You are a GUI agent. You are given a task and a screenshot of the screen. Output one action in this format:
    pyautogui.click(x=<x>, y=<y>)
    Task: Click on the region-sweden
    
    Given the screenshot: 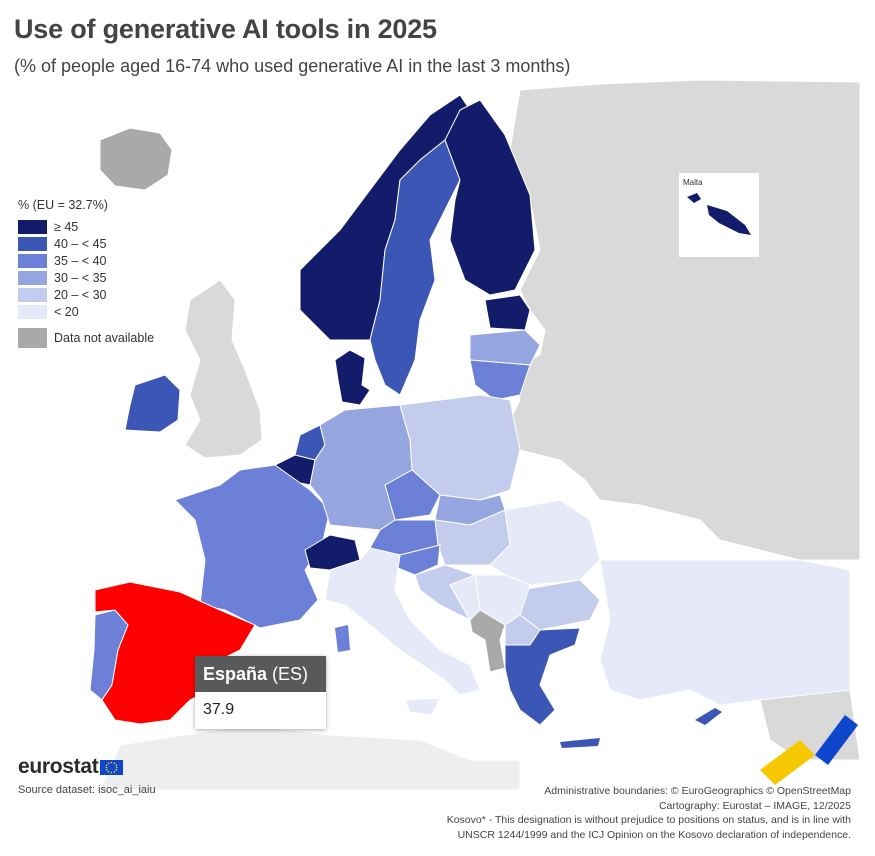 What is the action you would take?
    pyautogui.click(x=415, y=267)
    